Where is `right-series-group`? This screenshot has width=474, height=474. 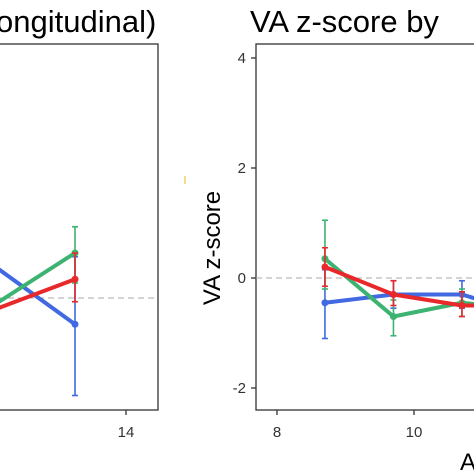 right-series-group is located at coordinates (397, 279).